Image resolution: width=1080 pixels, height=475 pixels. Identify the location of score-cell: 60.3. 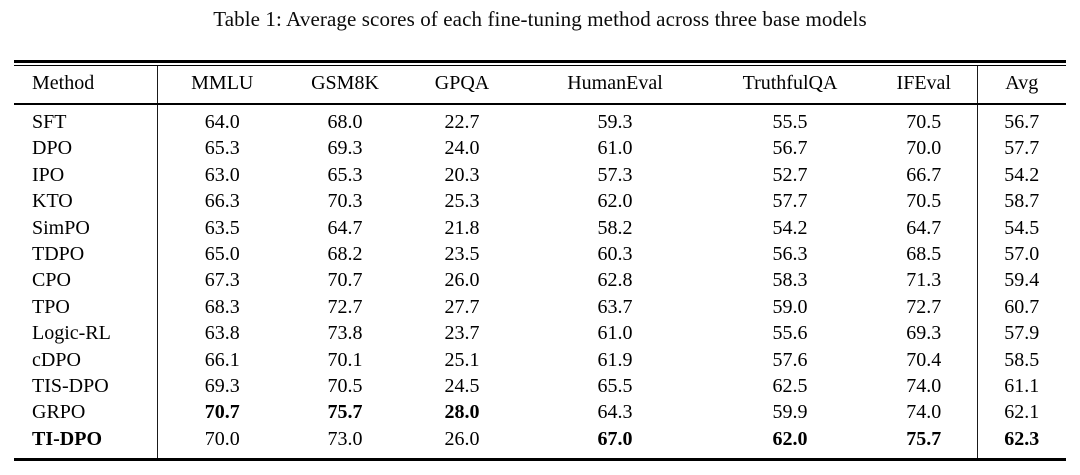
(615, 254).